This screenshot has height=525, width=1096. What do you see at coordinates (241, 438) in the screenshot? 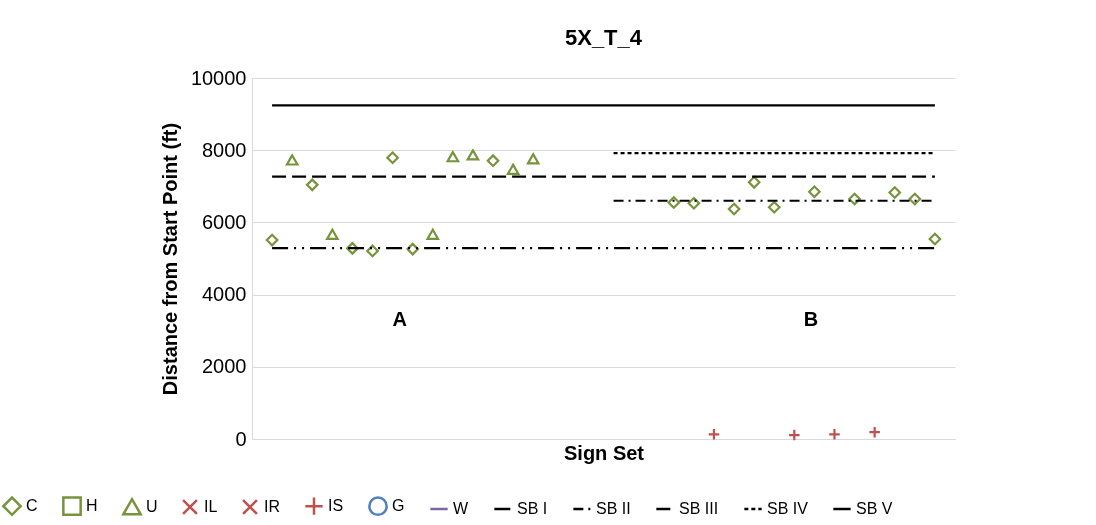
I see `y-tick-label: 0` at bounding box center [241, 438].